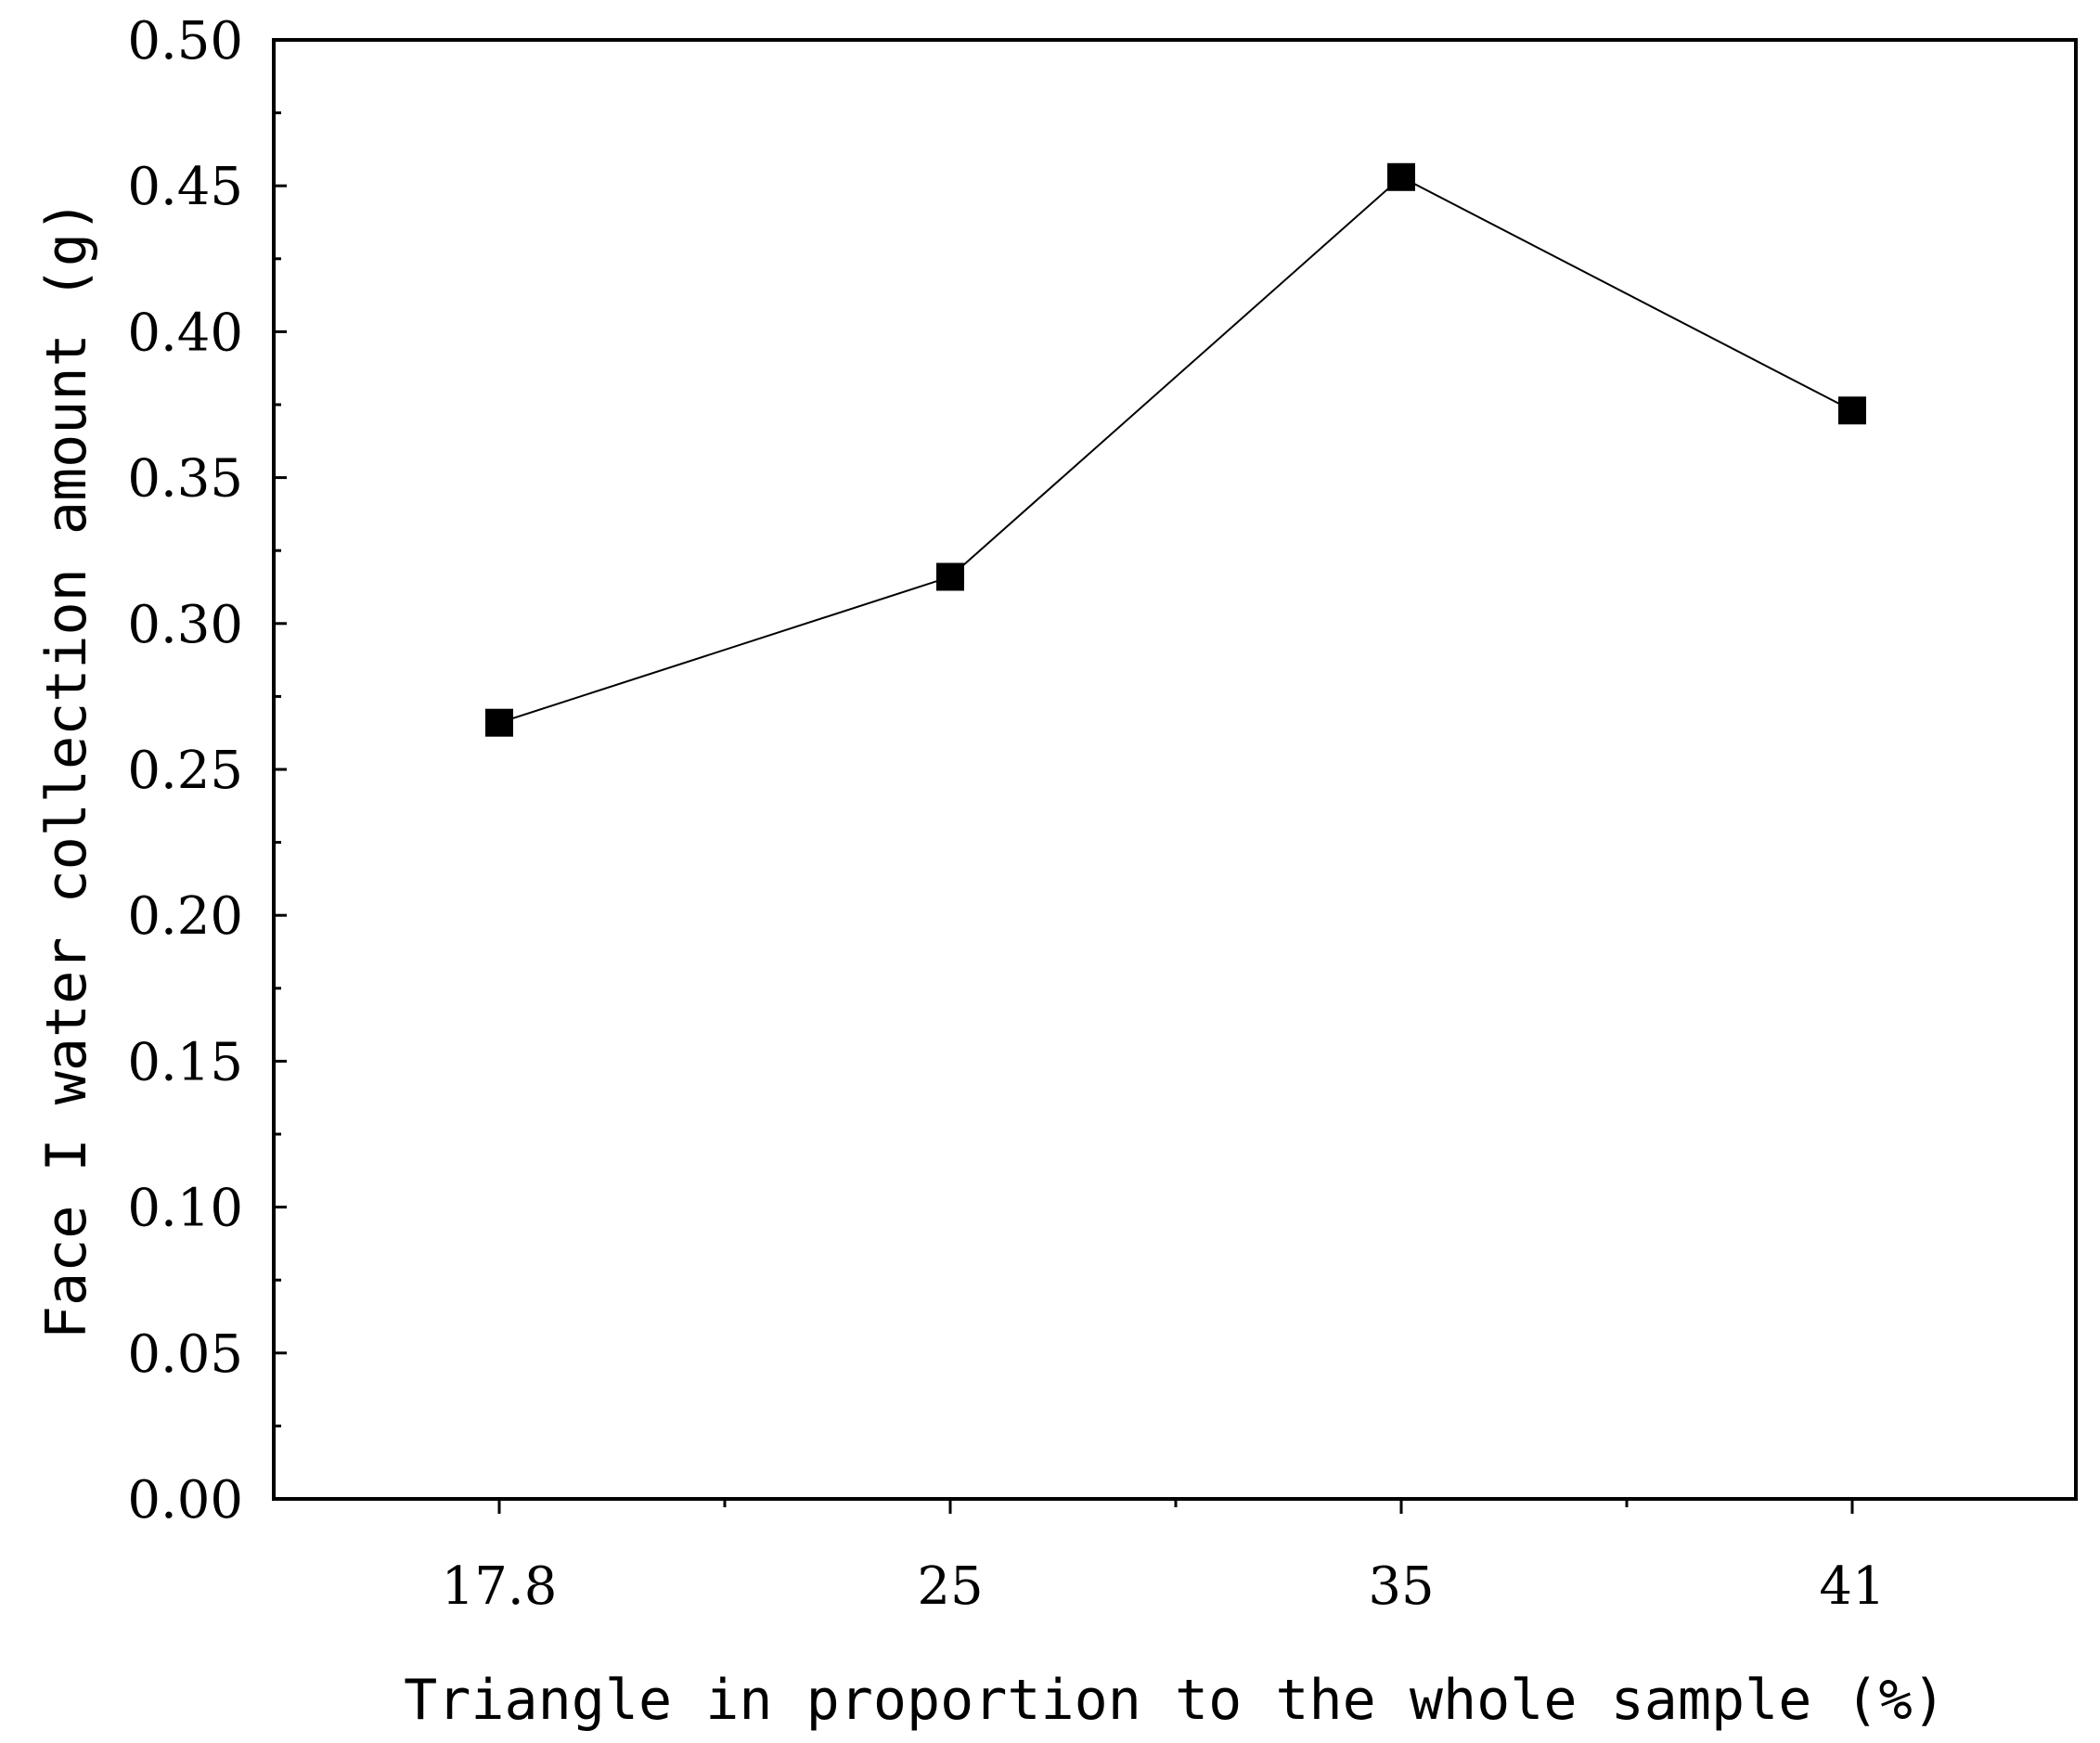  Describe the element at coordinates (185, 1209) in the screenshot. I see `y-tick-label: 0.10` at that location.